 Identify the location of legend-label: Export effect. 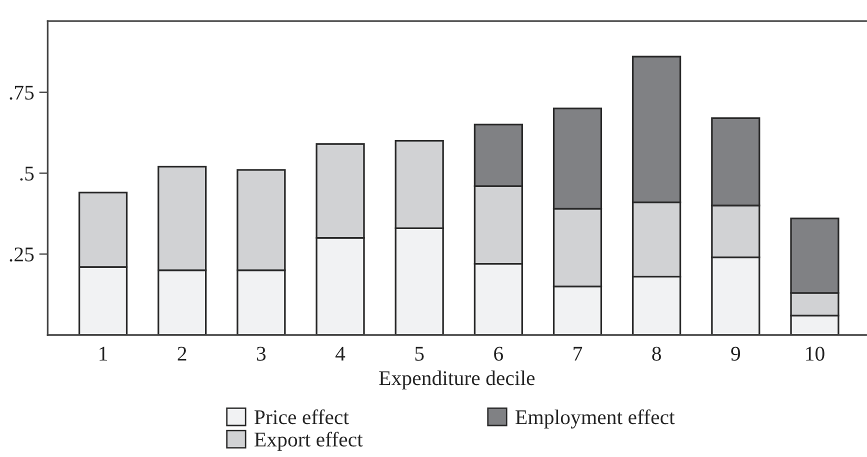
(308, 441).